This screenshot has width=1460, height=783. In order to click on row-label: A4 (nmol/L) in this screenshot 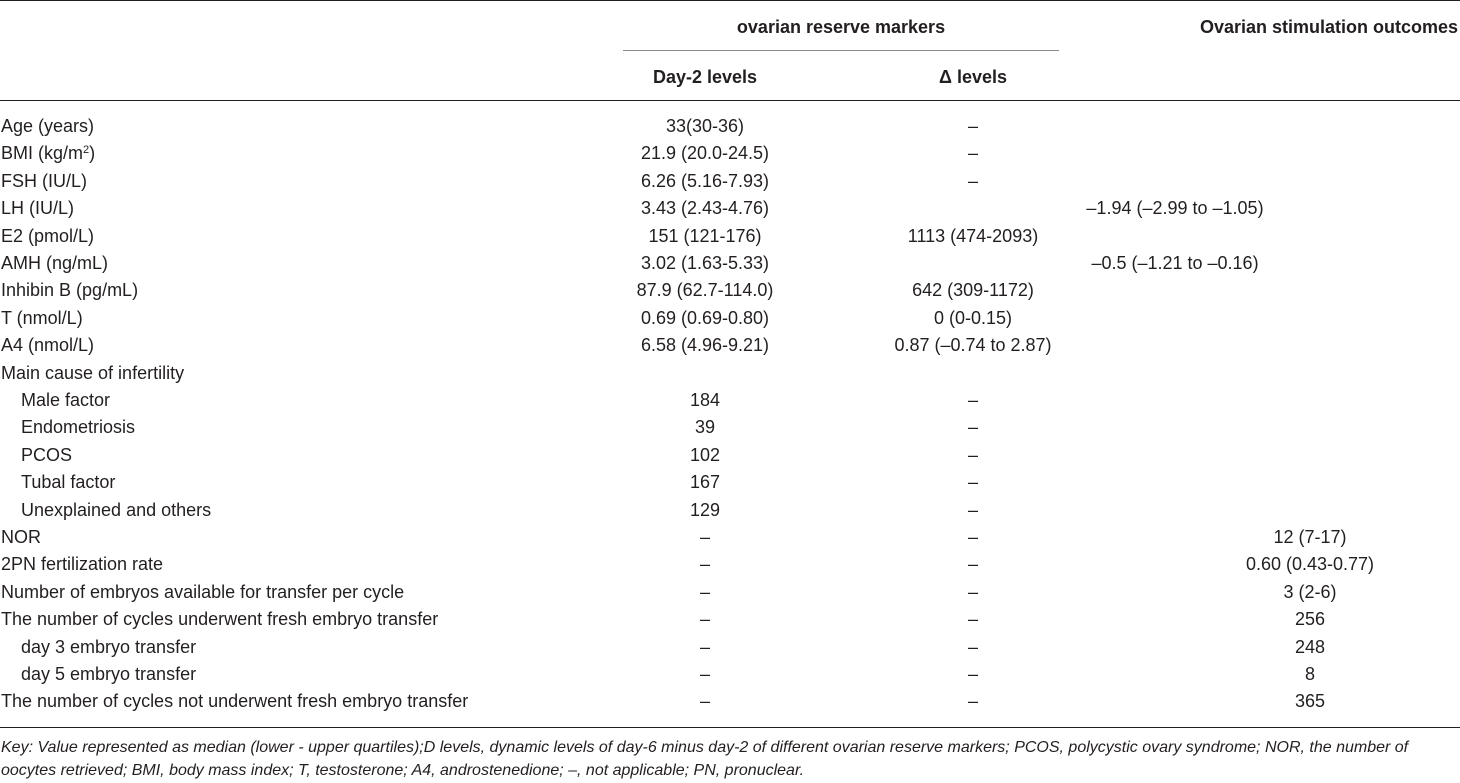, I will do `click(47, 345)`.